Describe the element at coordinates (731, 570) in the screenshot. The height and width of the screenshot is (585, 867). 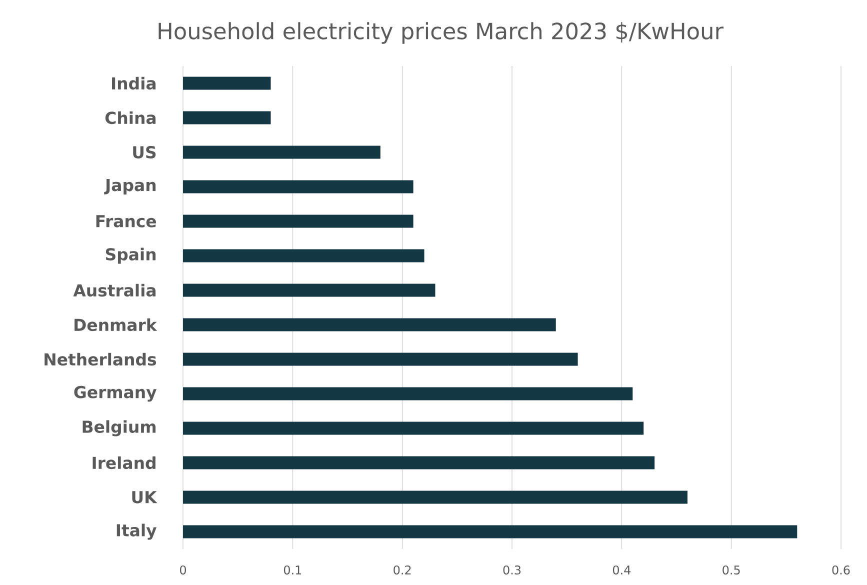
I see `x-tick-label: 0.5` at that location.